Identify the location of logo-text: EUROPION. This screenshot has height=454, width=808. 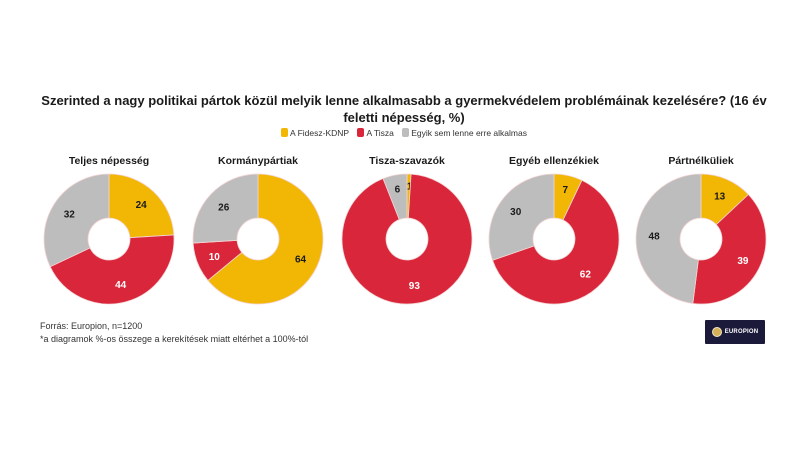
(741, 332).